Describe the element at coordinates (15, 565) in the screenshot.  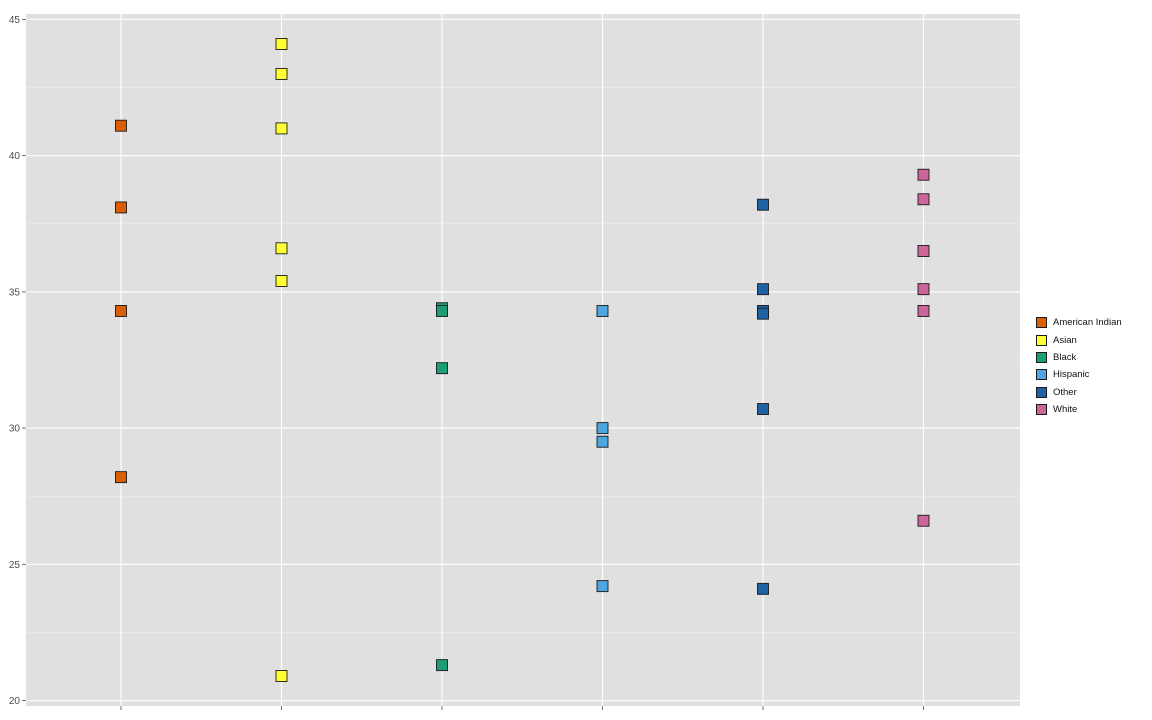
I see `y-tick-label: 25` at that location.